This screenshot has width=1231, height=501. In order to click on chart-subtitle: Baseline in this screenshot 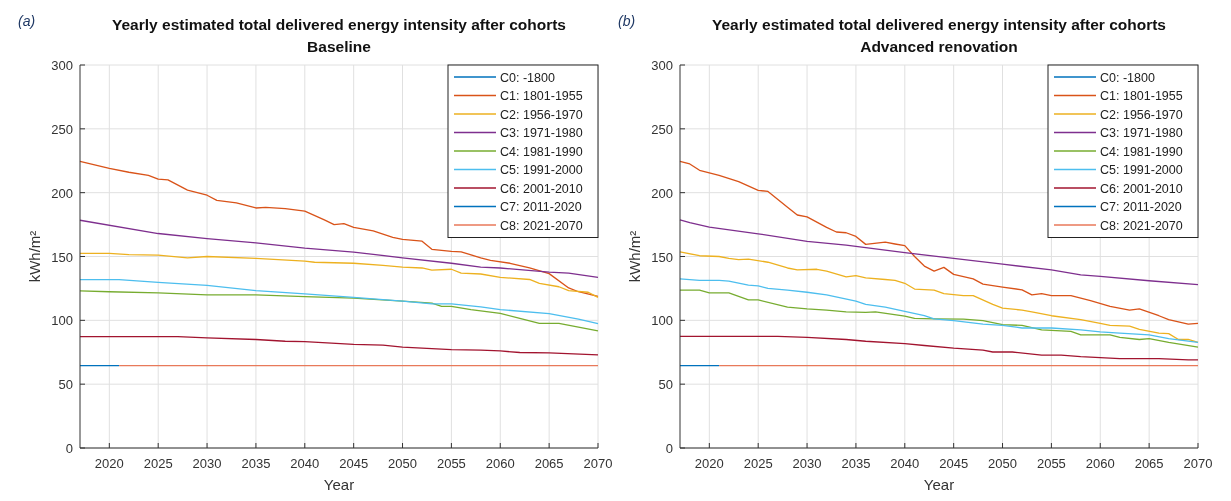, I will do `click(339, 46)`.